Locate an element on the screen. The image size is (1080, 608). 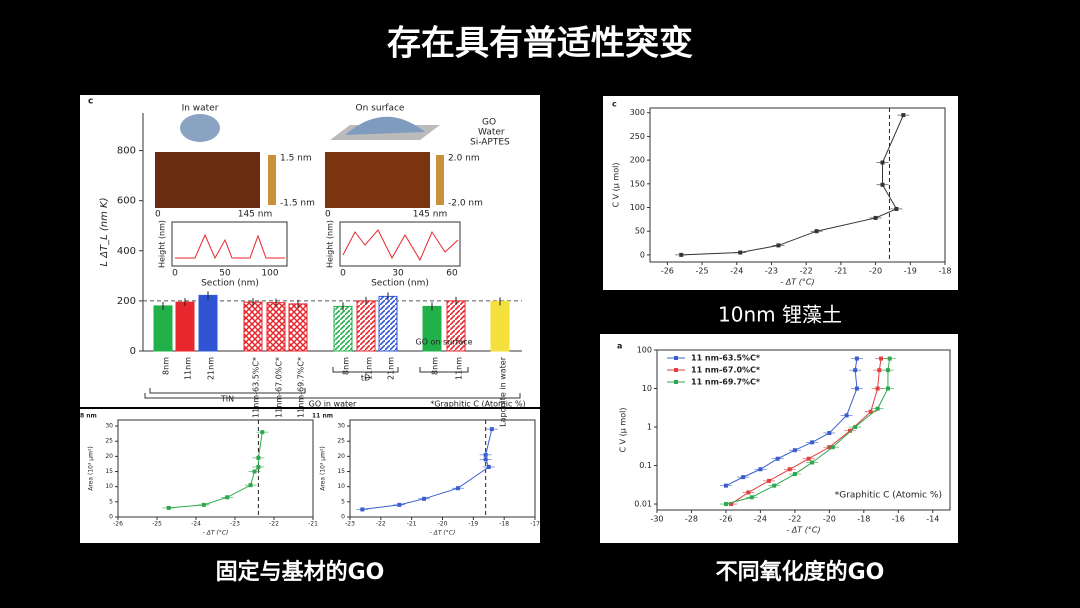
caption: 10nm 锂藻土 is located at coordinates (780, 315).